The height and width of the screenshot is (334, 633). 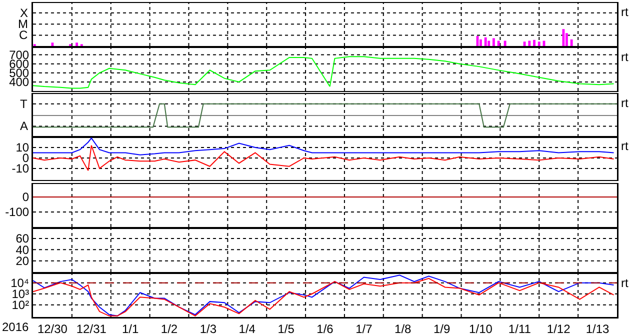 What do you see at coordinates (598, 328) in the screenshot?
I see `x-tick-label: 1/13` at bounding box center [598, 328].